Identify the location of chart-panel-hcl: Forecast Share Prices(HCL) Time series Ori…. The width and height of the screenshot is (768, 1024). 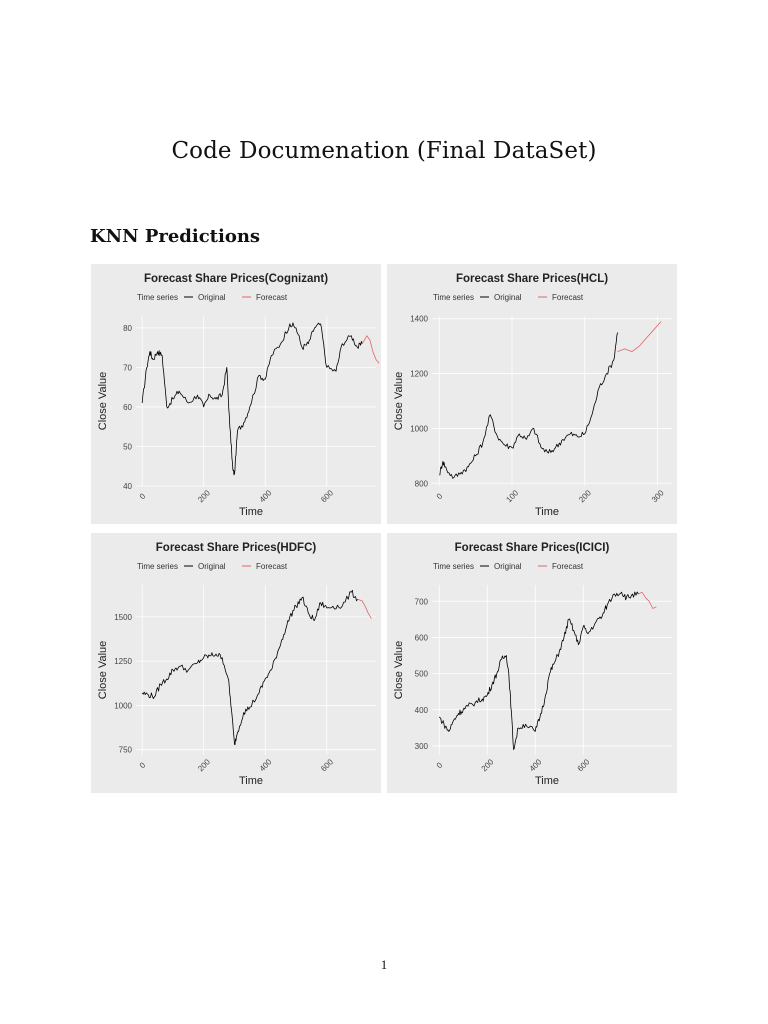
(532, 394).